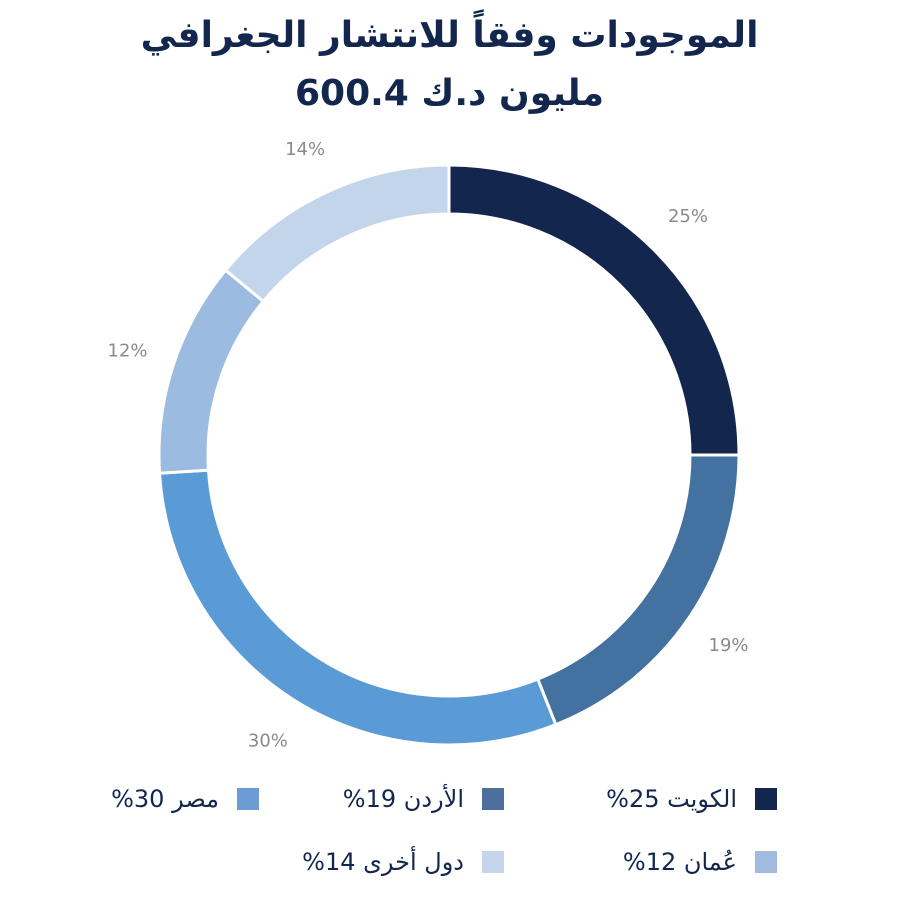 Image resolution: width=899 pixels, height=900 pixels. Describe the element at coordinates (268, 740) in the screenshot. I see `slice-percent-label: 30%` at that location.